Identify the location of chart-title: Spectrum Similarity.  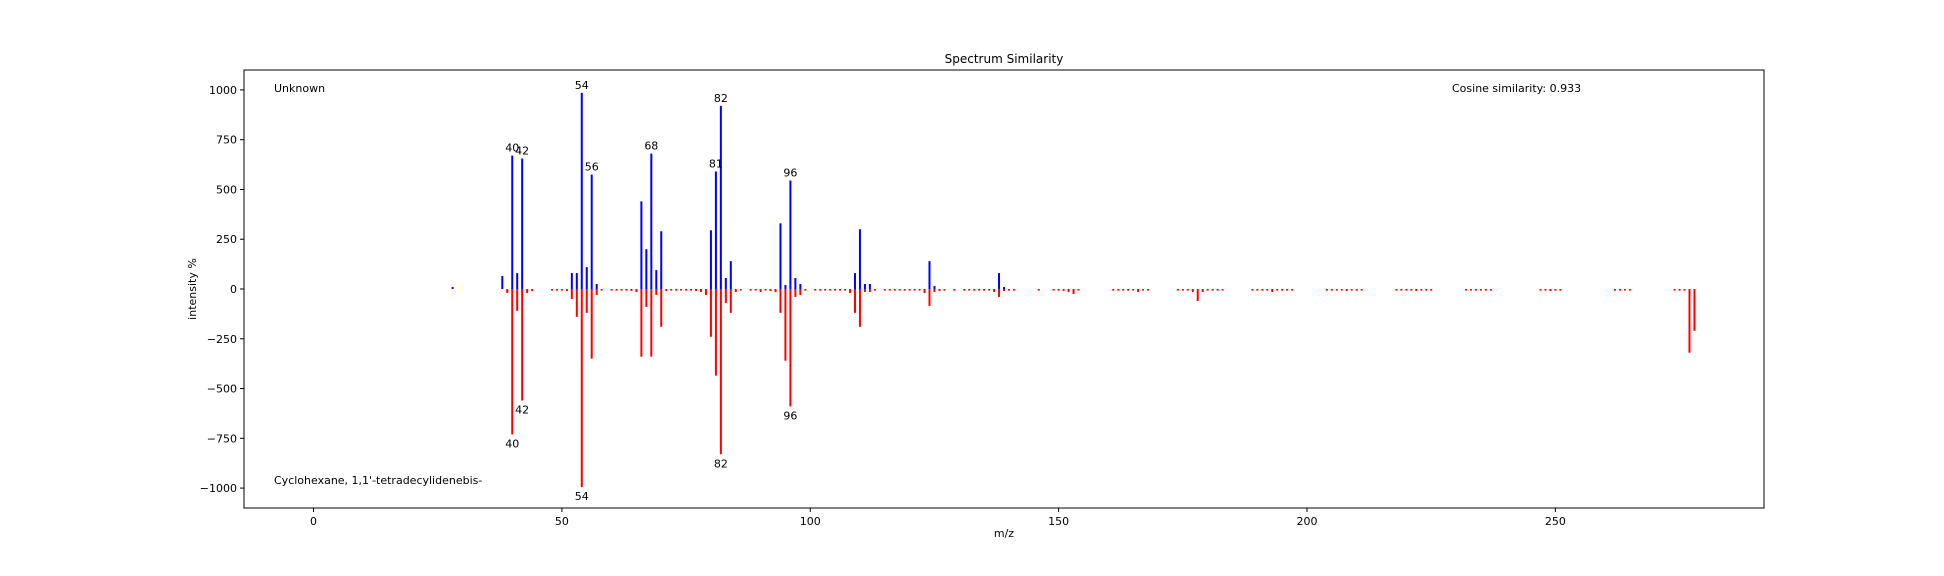
(1004, 59).